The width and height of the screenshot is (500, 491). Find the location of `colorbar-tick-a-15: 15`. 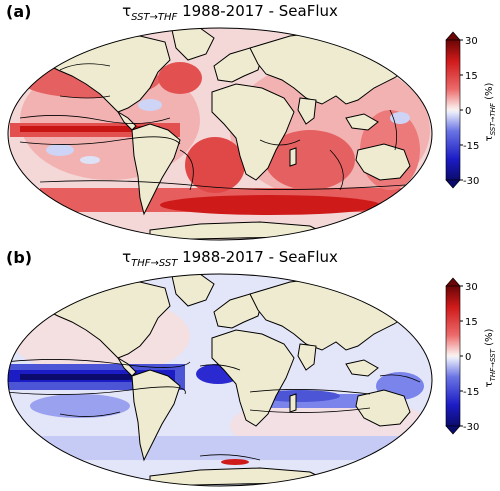

colorbar-tick-a-15: 15 is located at coordinates (471, 76).